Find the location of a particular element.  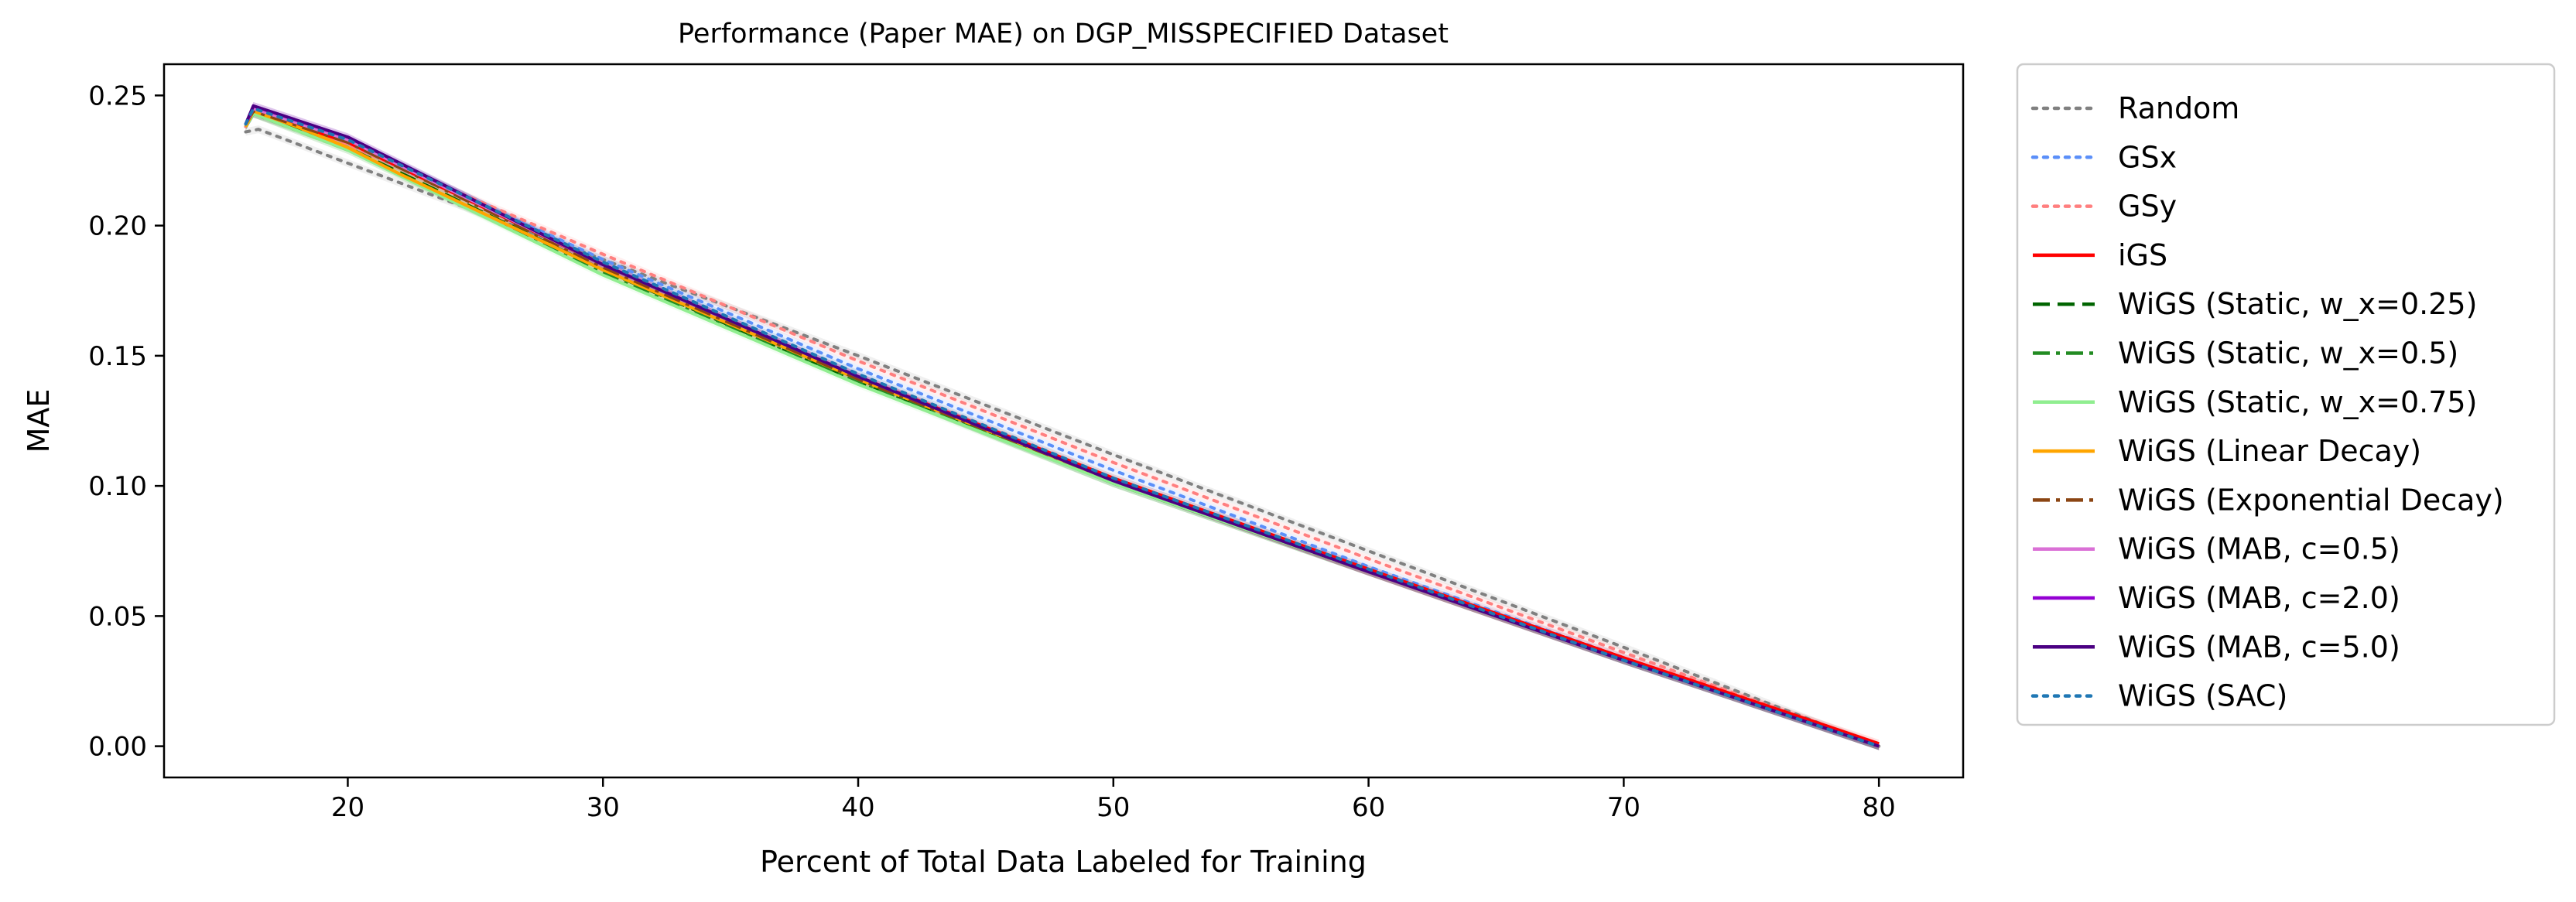

x-tick-label: 60 is located at coordinates (1369, 808).